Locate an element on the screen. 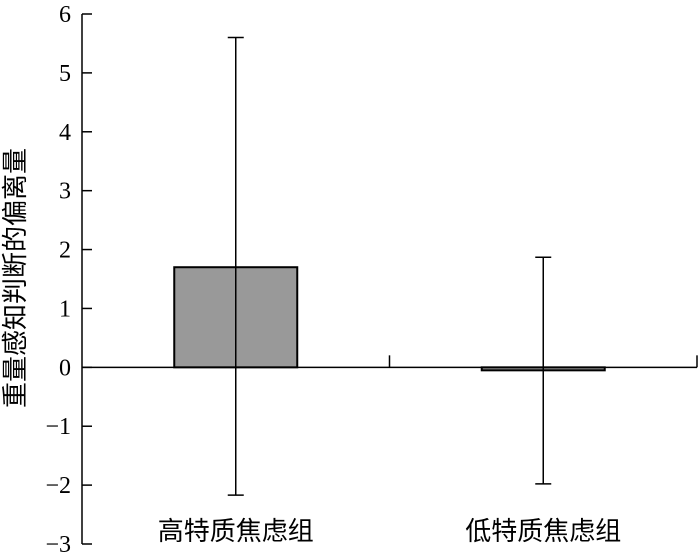 This screenshot has height=554, width=700. y-tick-label-3: 3 is located at coordinates (65, 192).